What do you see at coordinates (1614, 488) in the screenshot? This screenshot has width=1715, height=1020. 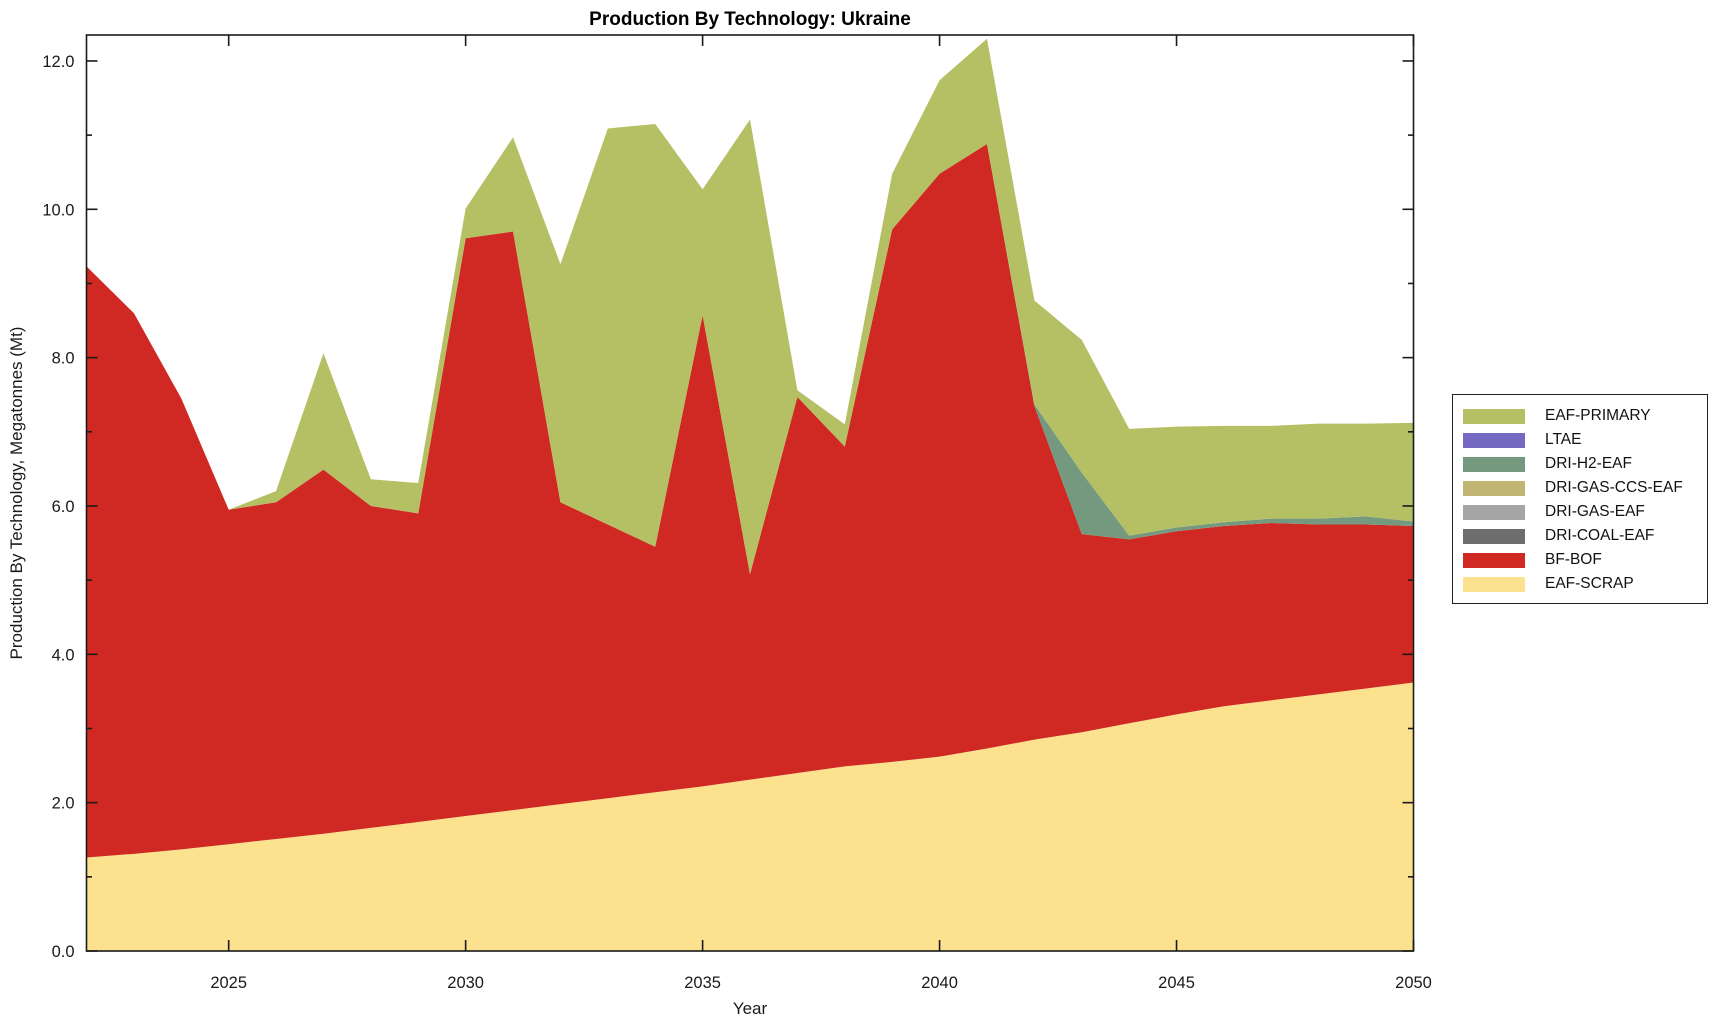 I see `legend-label: DRI-GAS-CCS-EAF` at bounding box center [1614, 488].